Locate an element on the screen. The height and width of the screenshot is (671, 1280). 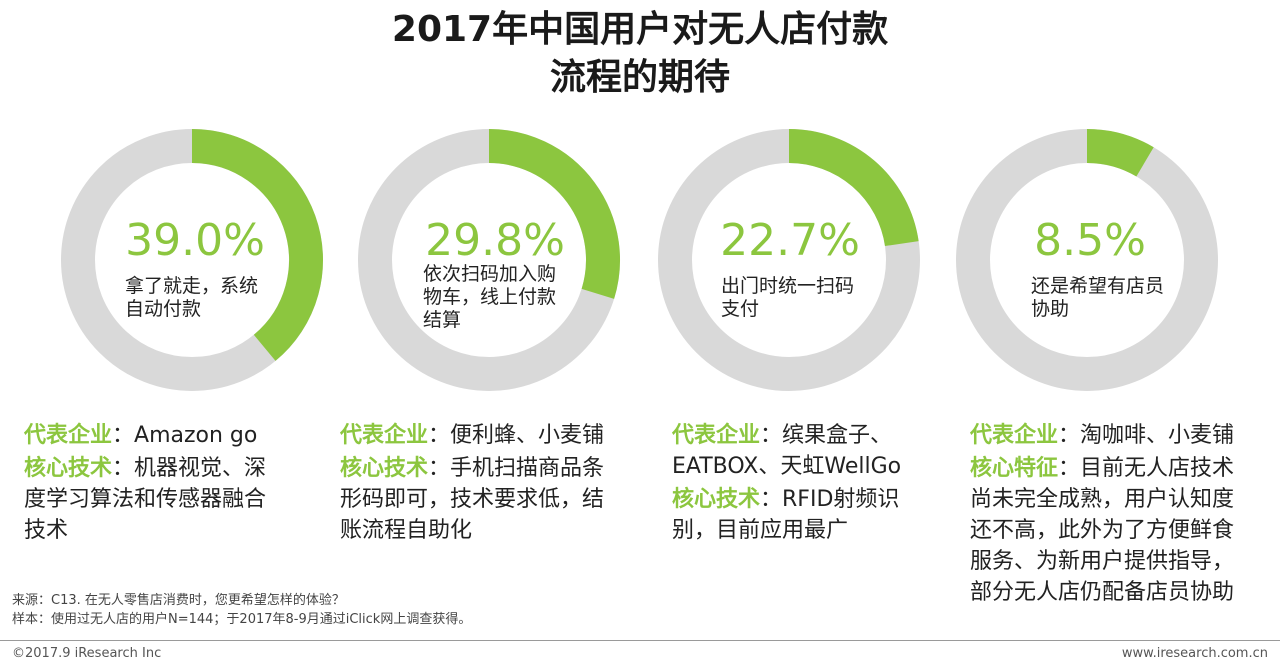
desc-line: 物车，线上付款 is located at coordinates (490, 297).